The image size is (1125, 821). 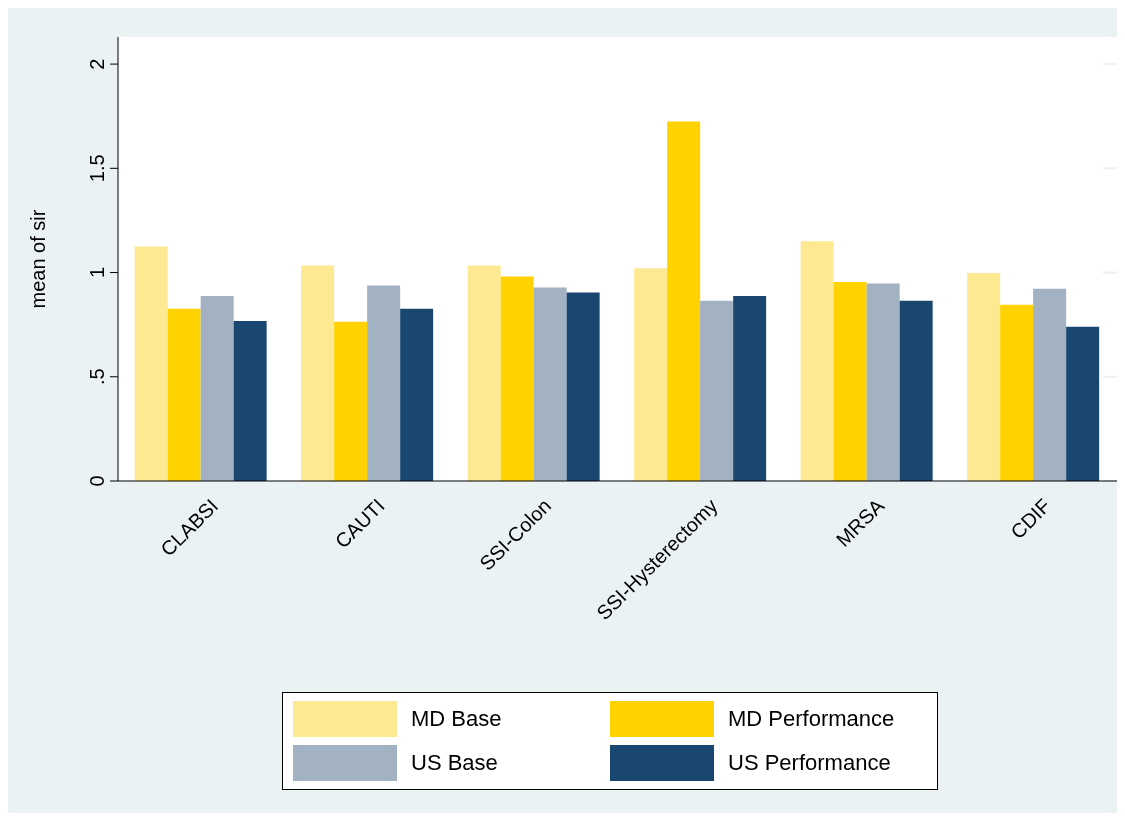 What do you see at coordinates (97, 168) in the screenshot?
I see `y-tick-label: 1.5` at bounding box center [97, 168].